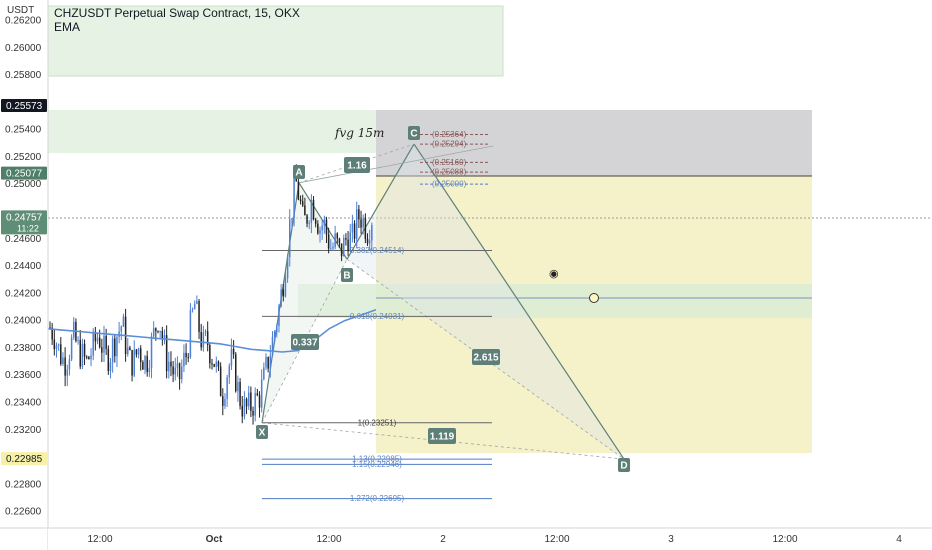 This screenshot has height=550, width=932. Describe the element at coordinates (24, 217) in the screenshot. I see `price-badge-text: 0.24757` at that location.